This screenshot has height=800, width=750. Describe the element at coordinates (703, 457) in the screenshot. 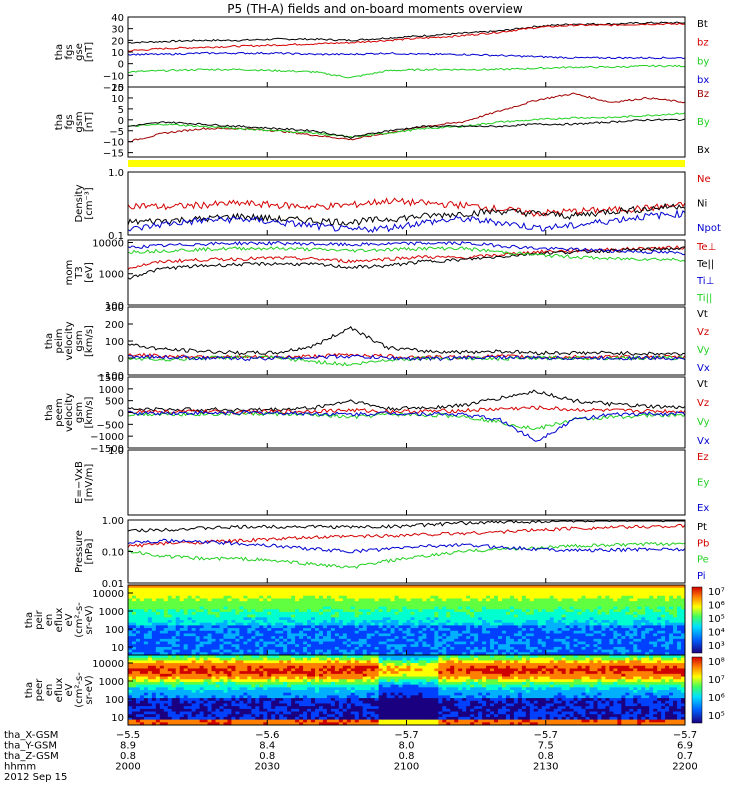

I see `legend-Ez: Ez` at that location.